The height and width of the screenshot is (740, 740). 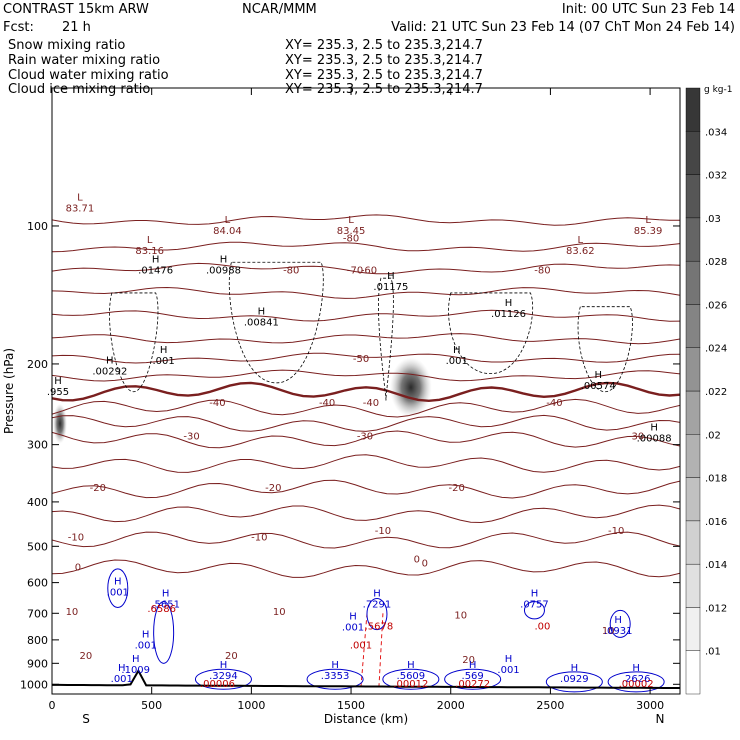 I want to click on temperature-label: -70, so click(x=355, y=271).